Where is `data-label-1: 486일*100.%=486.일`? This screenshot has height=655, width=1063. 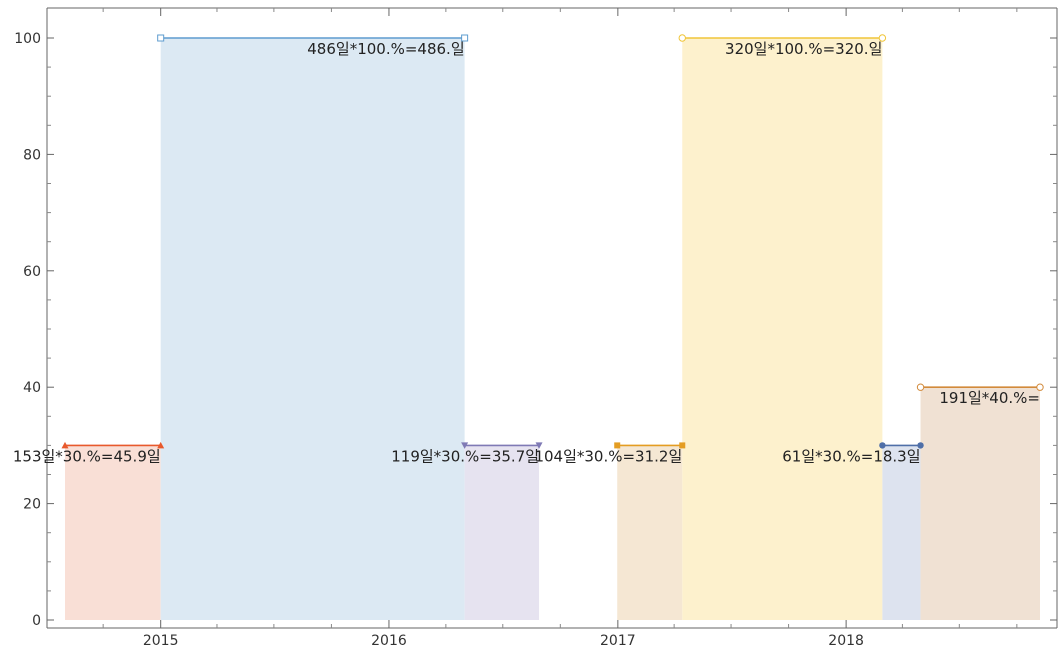 data-label-1: 486일*100.%=486.일 is located at coordinates (385, 49).